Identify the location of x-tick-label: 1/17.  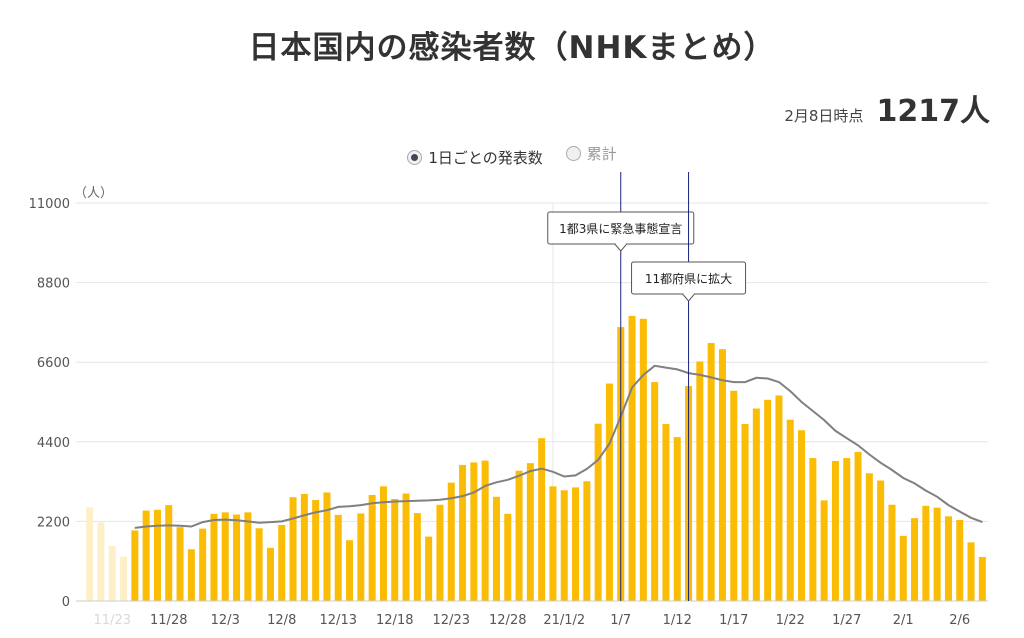
(733, 620).